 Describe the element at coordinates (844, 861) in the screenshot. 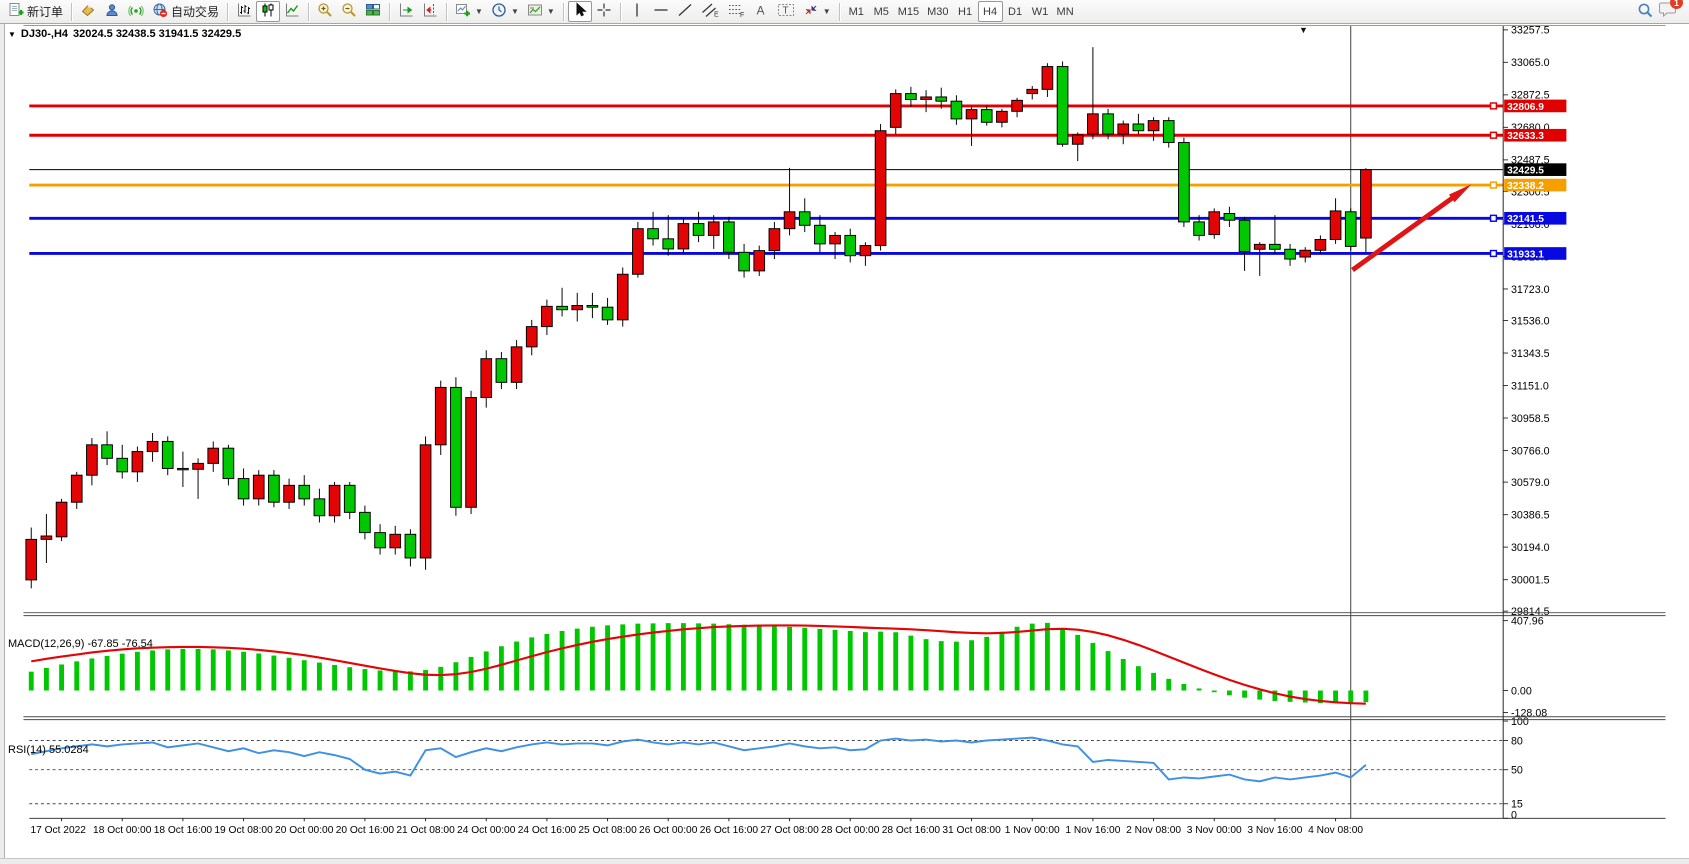

I see `window-bottom-border` at that location.